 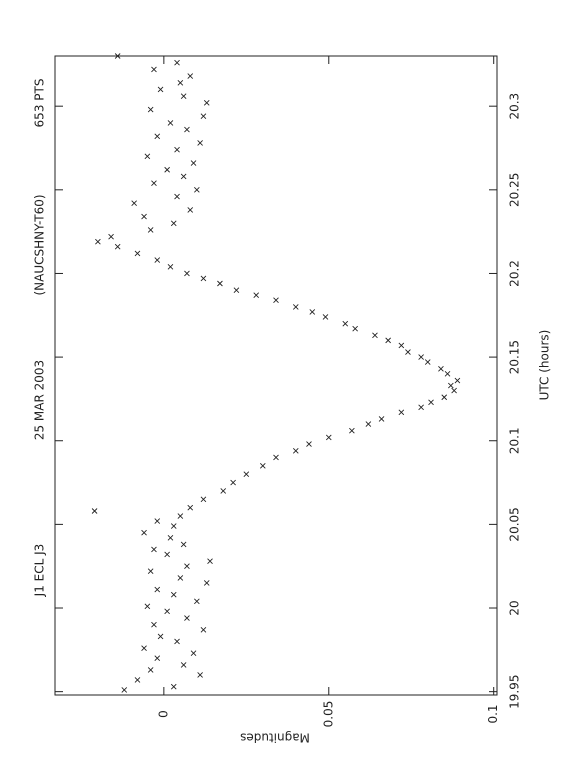 What do you see at coordinates (515, 691) in the screenshot?
I see `x-tick-label: 19.95` at bounding box center [515, 691].